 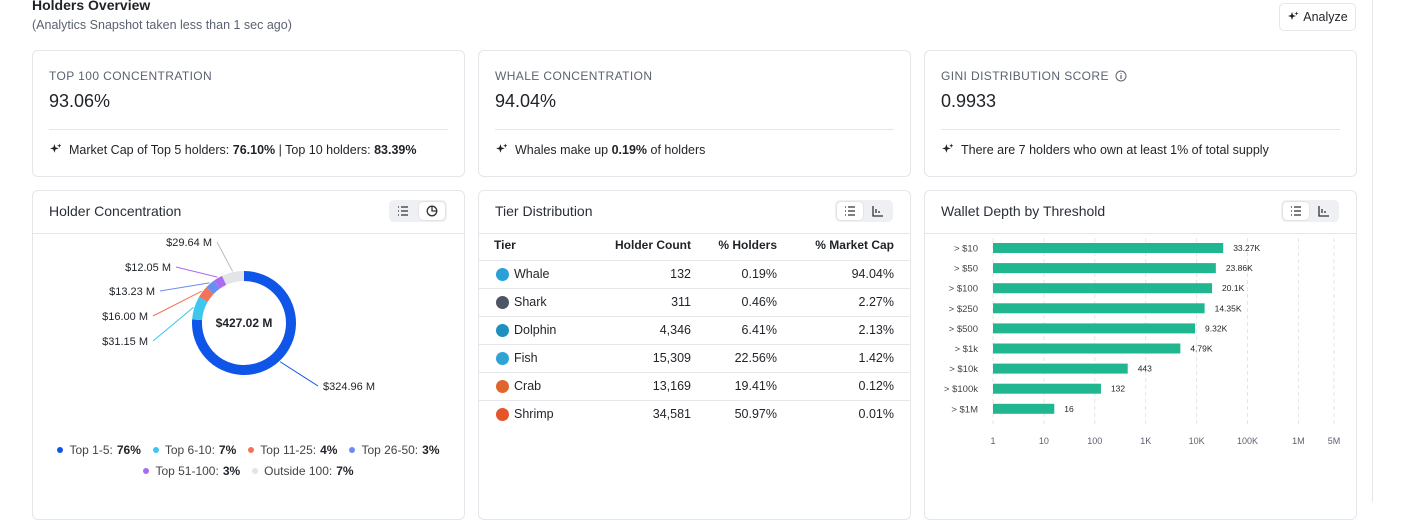 I want to click on legend-item: Top 26-50: 3%, so click(x=394, y=450).